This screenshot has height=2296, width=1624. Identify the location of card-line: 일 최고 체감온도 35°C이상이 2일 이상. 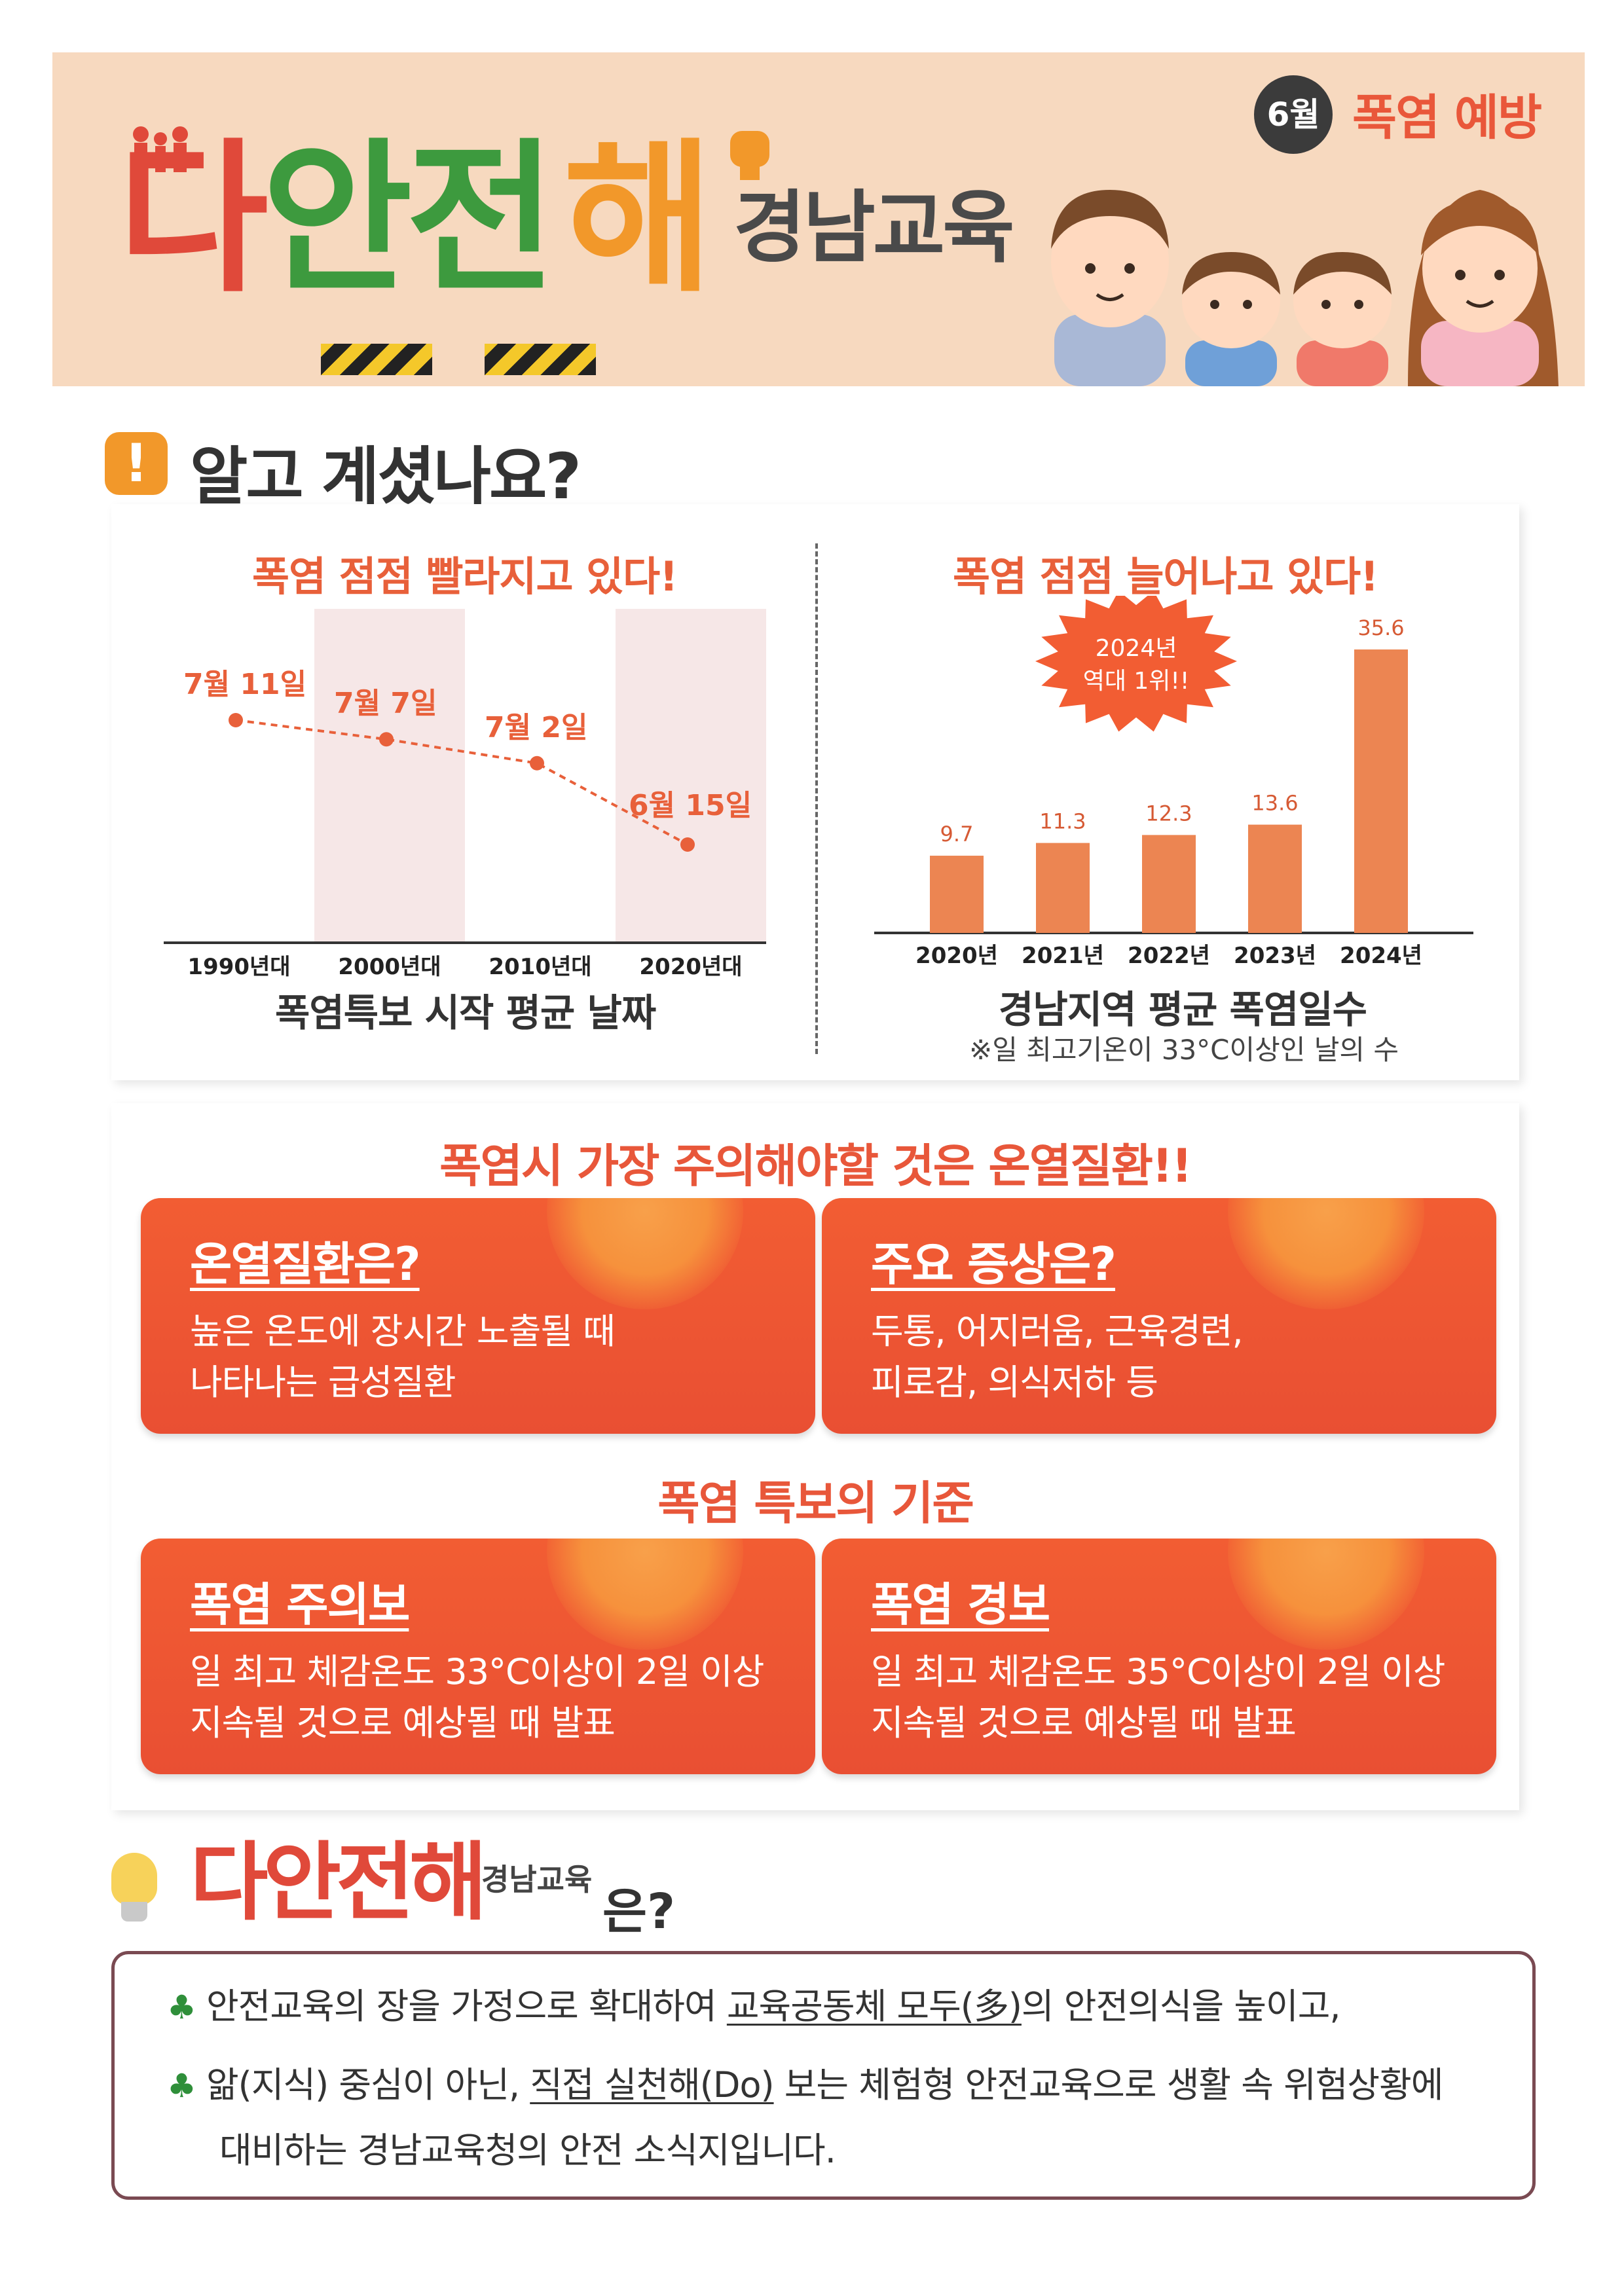
(1158, 1671).